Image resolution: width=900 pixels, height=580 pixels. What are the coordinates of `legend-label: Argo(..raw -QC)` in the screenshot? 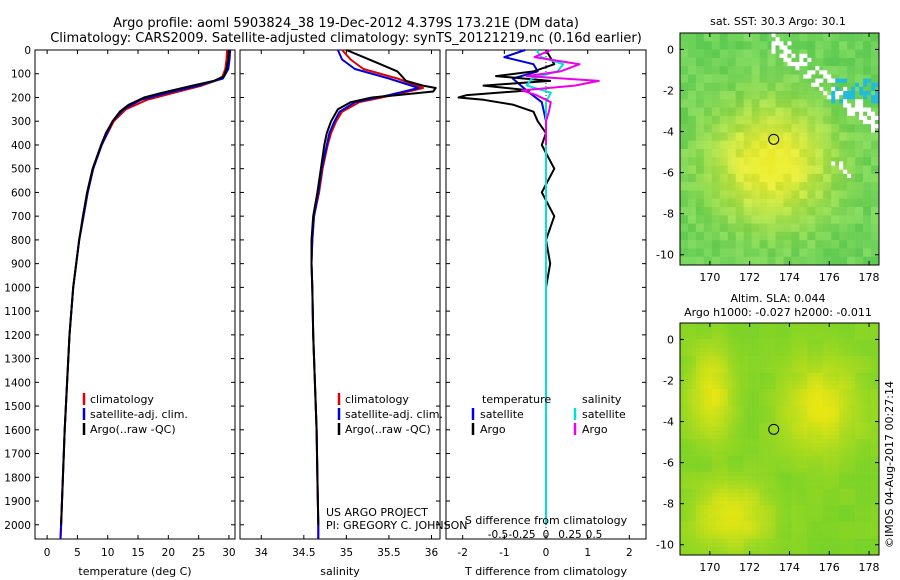 It's located at (133, 429).